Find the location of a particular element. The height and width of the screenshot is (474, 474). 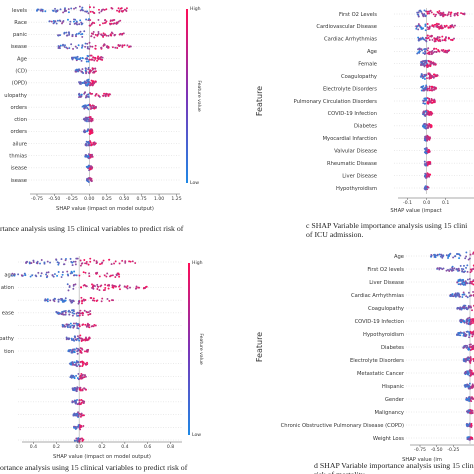

feature-label: thmias is located at coordinates (18, 157).